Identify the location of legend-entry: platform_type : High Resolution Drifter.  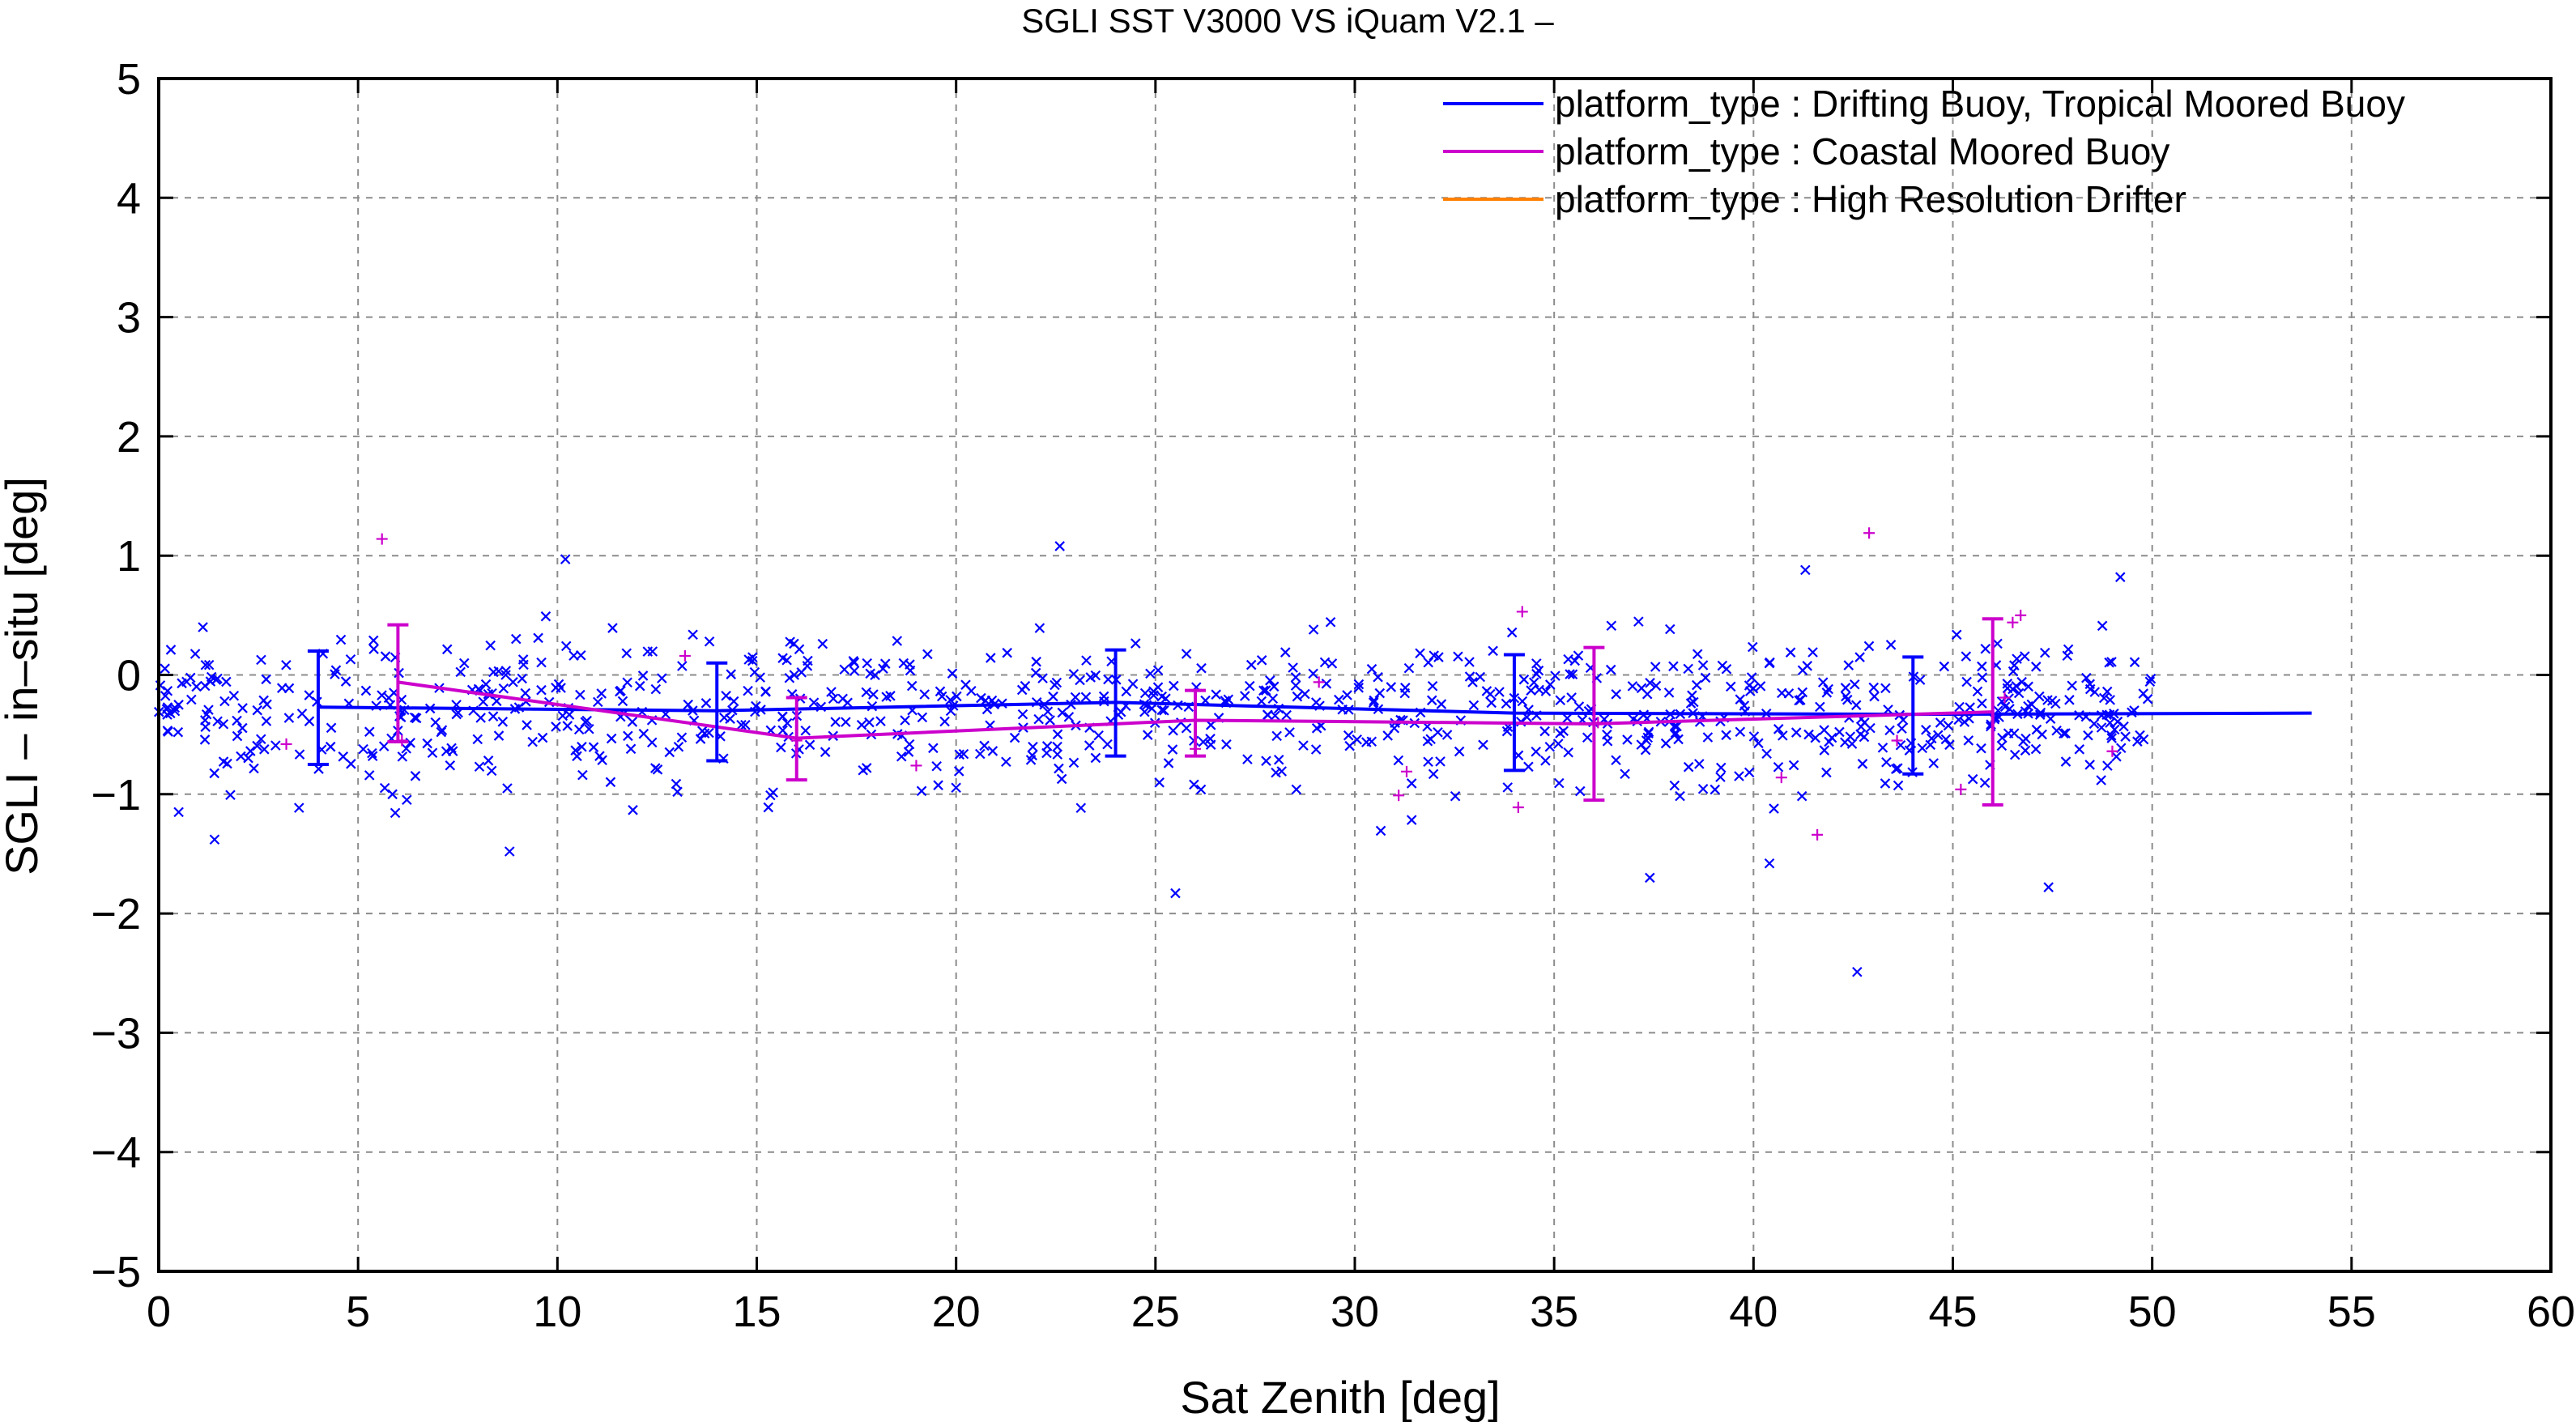
(1870, 199).